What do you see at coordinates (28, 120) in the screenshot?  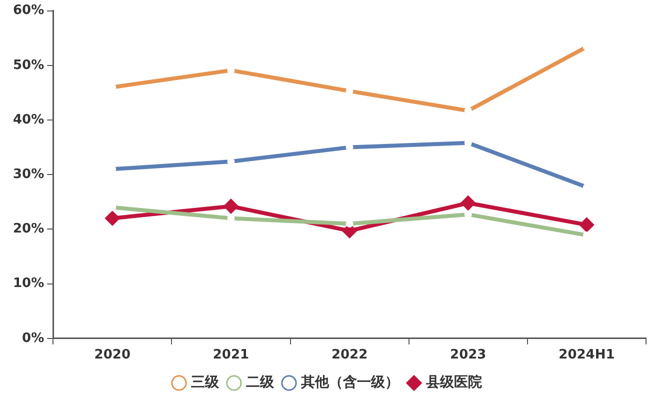 I see `y-tick-label: 40%` at bounding box center [28, 120].